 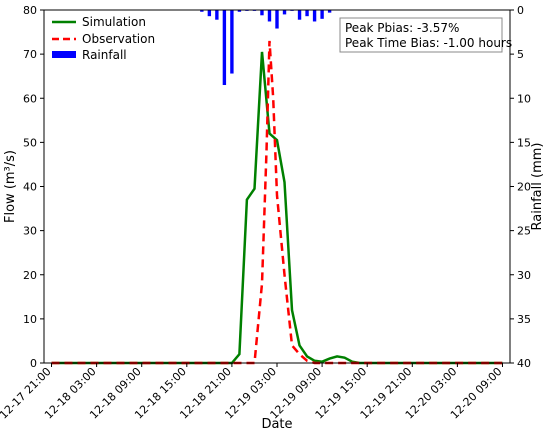 What do you see at coordinates (33, 363) in the screenshot?
I see `y-tick-label: 0` at bounding box center [33, 363].